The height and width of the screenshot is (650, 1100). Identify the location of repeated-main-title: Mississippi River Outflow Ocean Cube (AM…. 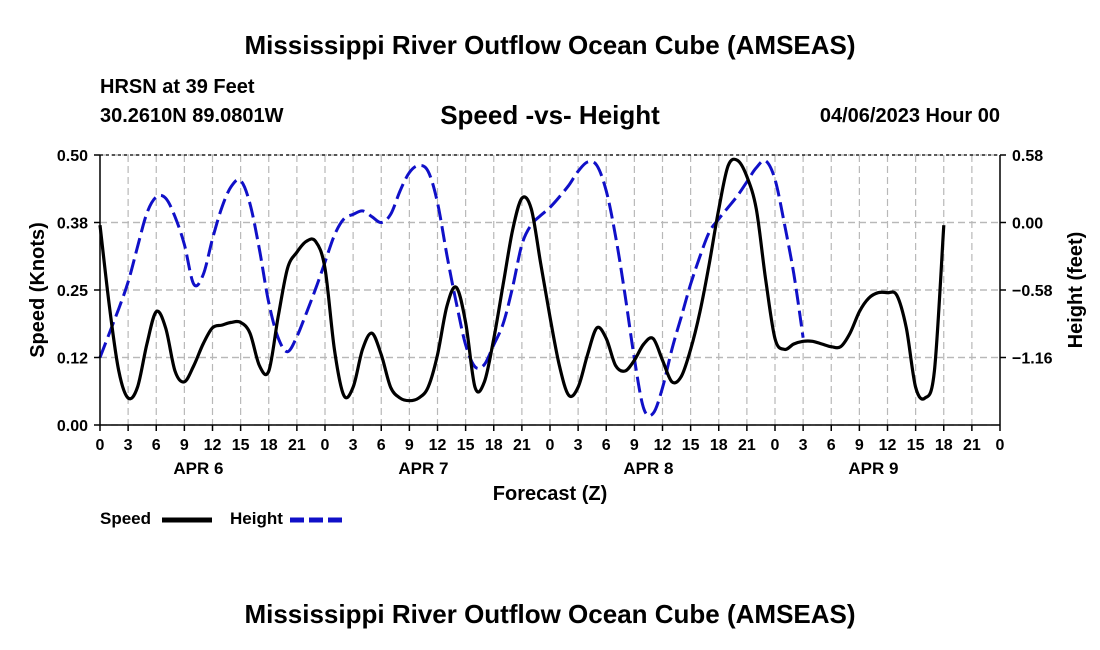
(550, 614).